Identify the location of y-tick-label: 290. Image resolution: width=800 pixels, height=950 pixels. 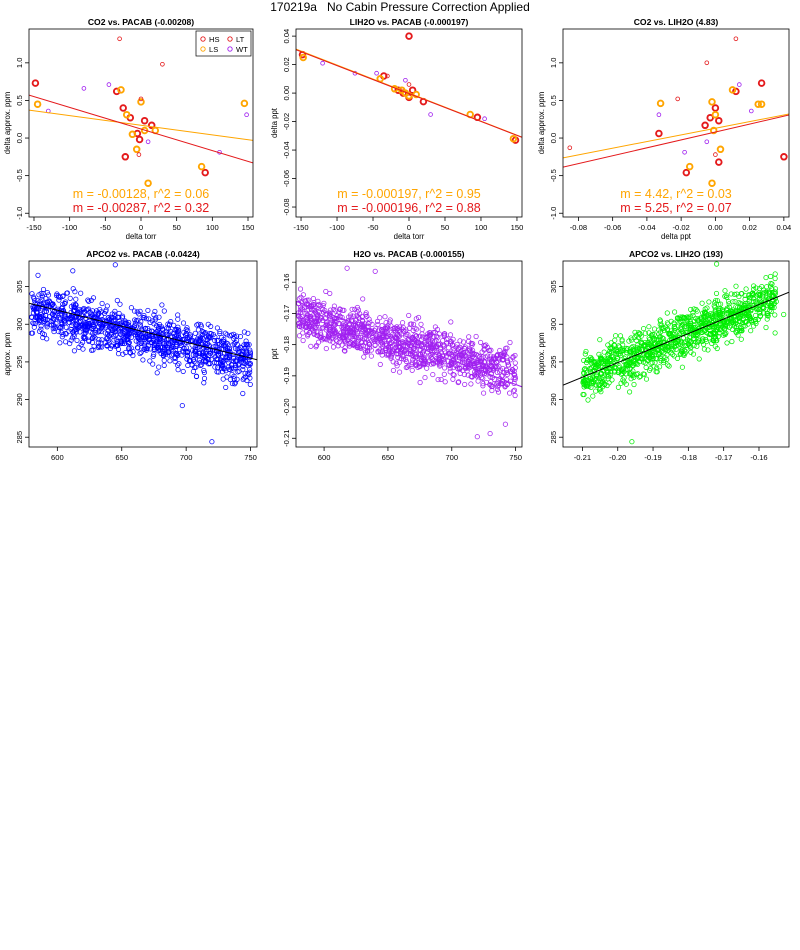
(553, 399).